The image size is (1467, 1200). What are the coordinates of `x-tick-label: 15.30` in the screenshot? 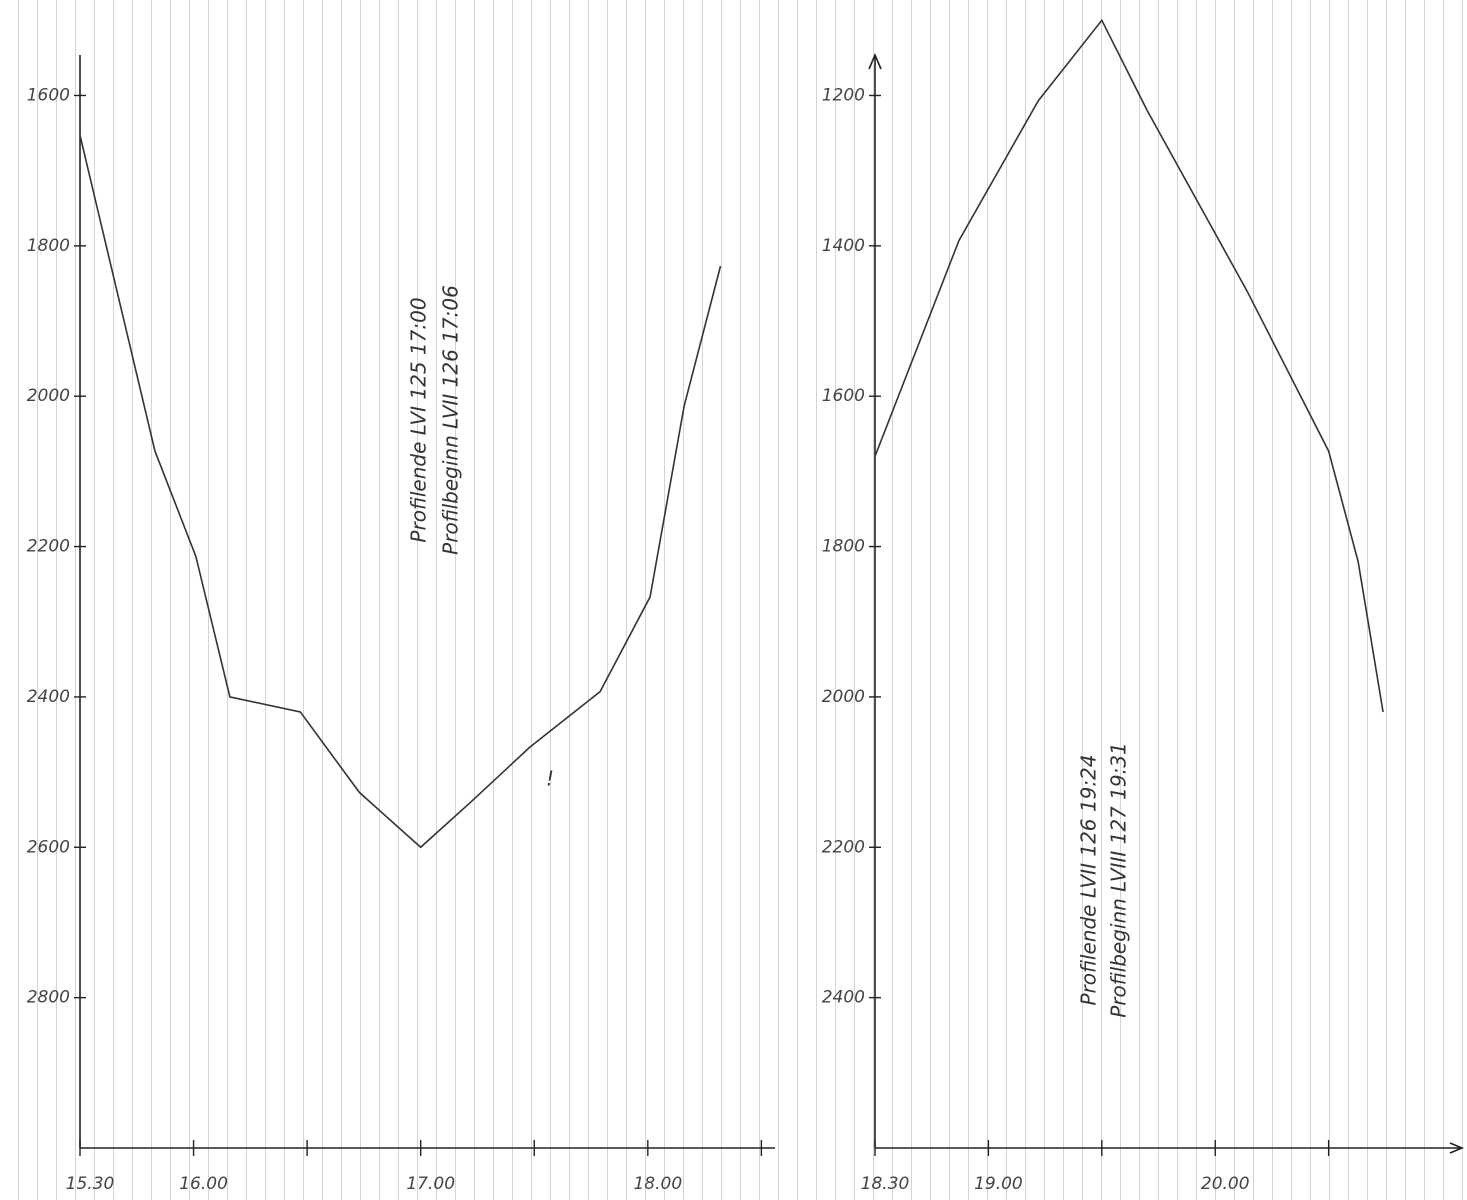 It's located at (90, 1184).